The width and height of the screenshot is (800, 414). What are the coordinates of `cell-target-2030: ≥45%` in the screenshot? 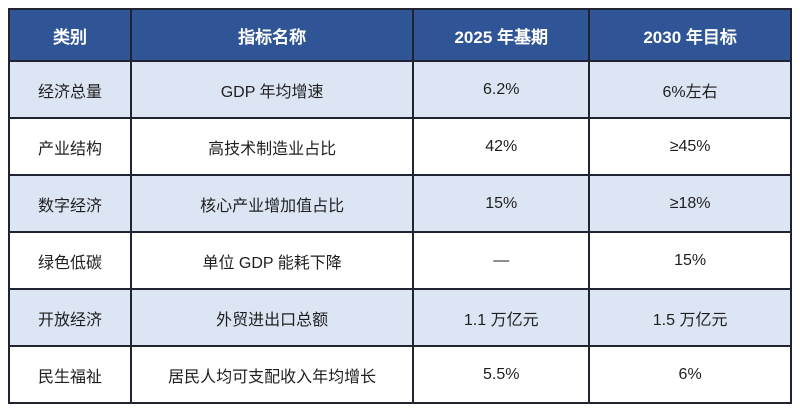 It's located at (690, 146).